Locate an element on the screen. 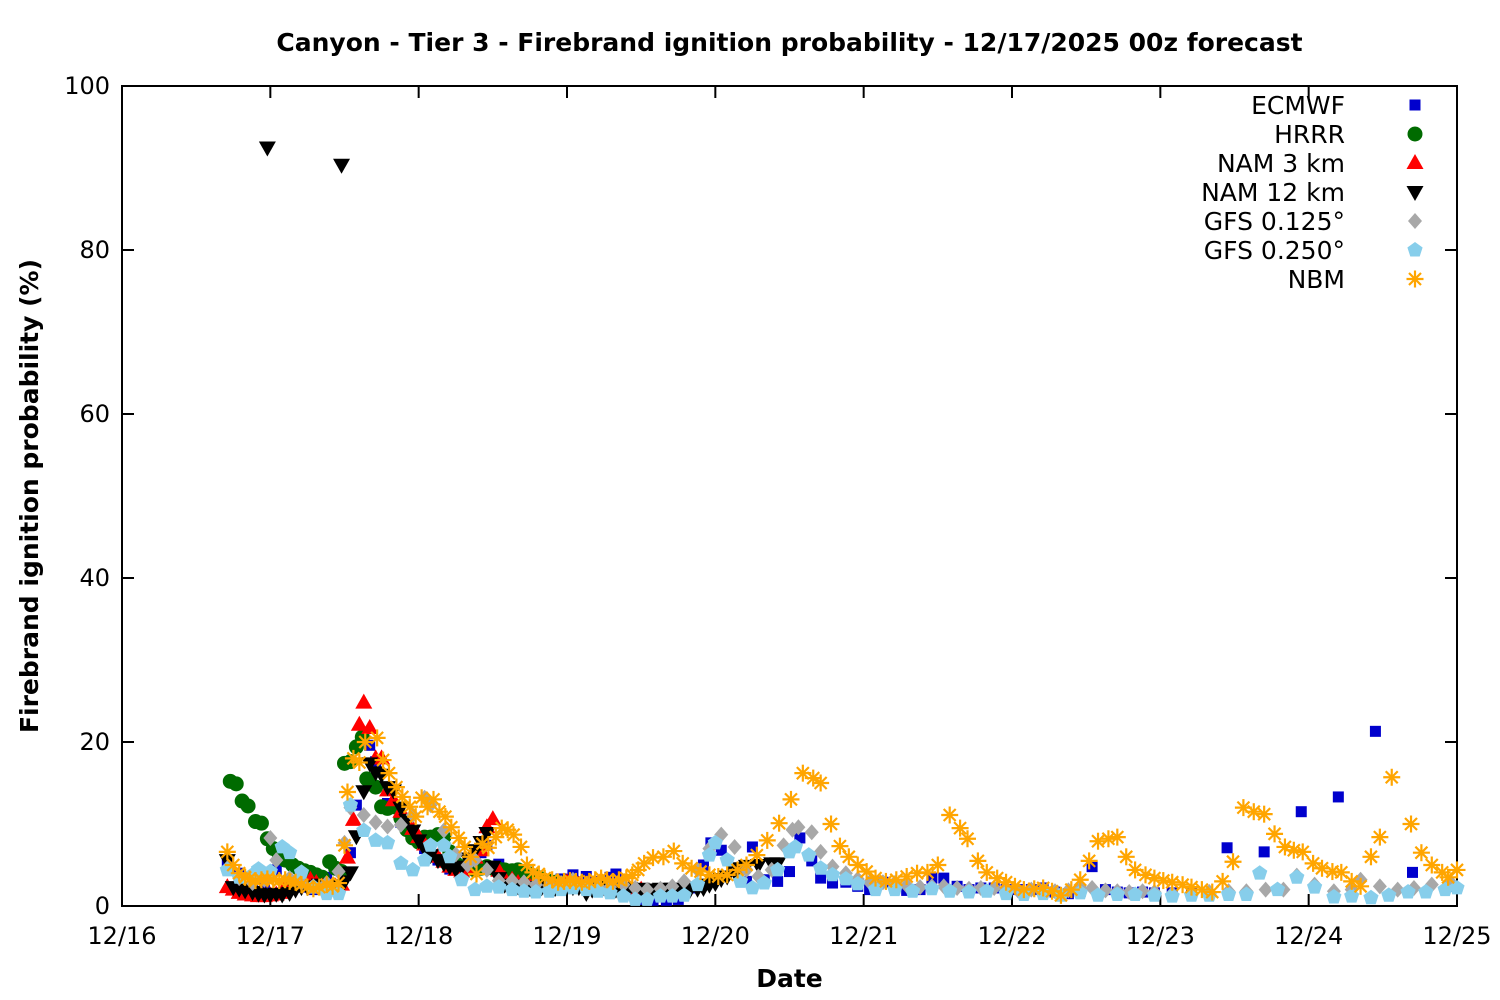 Image resolution: width=1500 pixels, height=1000 pixels. legend-item-nam-12-km: NAM 12 km is located at coordinates (1312, 192).